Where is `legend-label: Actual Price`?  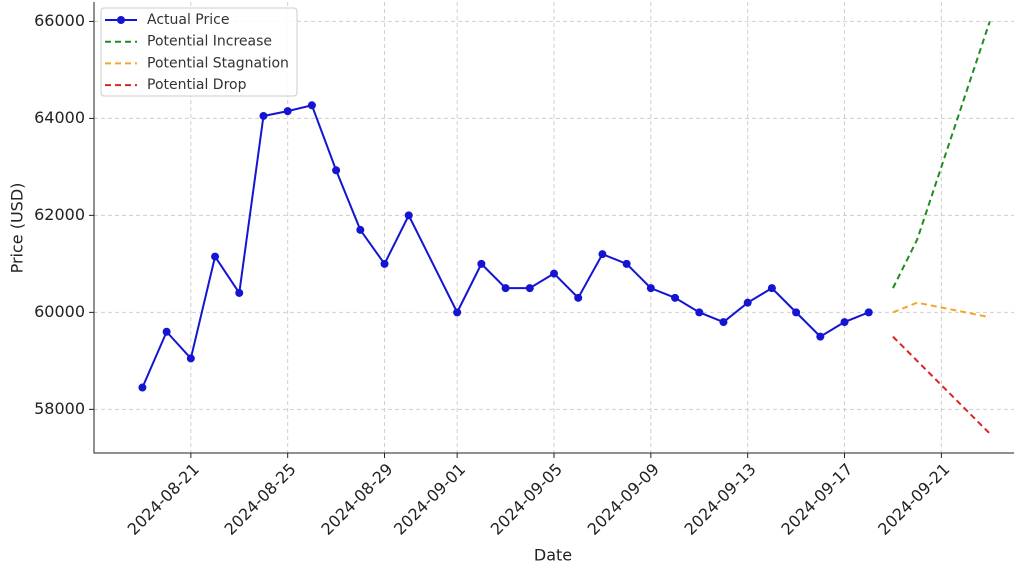 legend-label: Actual Price is located at coordinates (188, 20).